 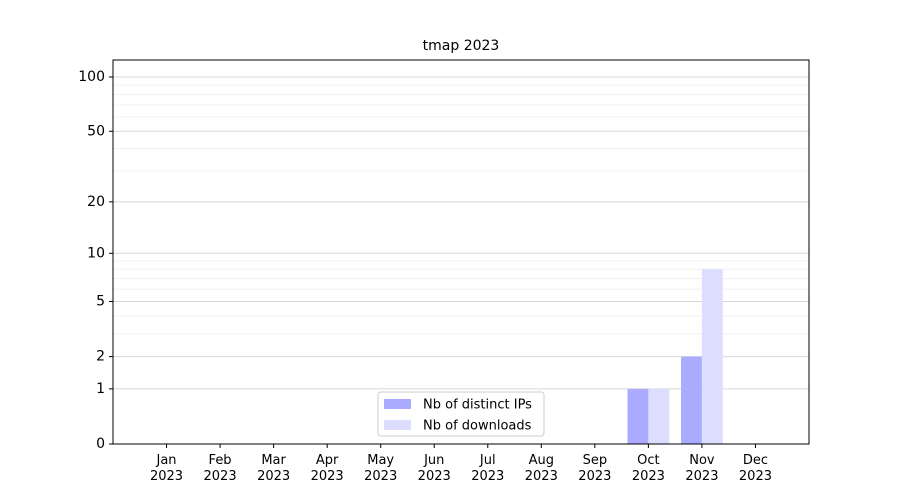 I want to click on x-tick-label: Feb 2023, so click(x=220, y=468).